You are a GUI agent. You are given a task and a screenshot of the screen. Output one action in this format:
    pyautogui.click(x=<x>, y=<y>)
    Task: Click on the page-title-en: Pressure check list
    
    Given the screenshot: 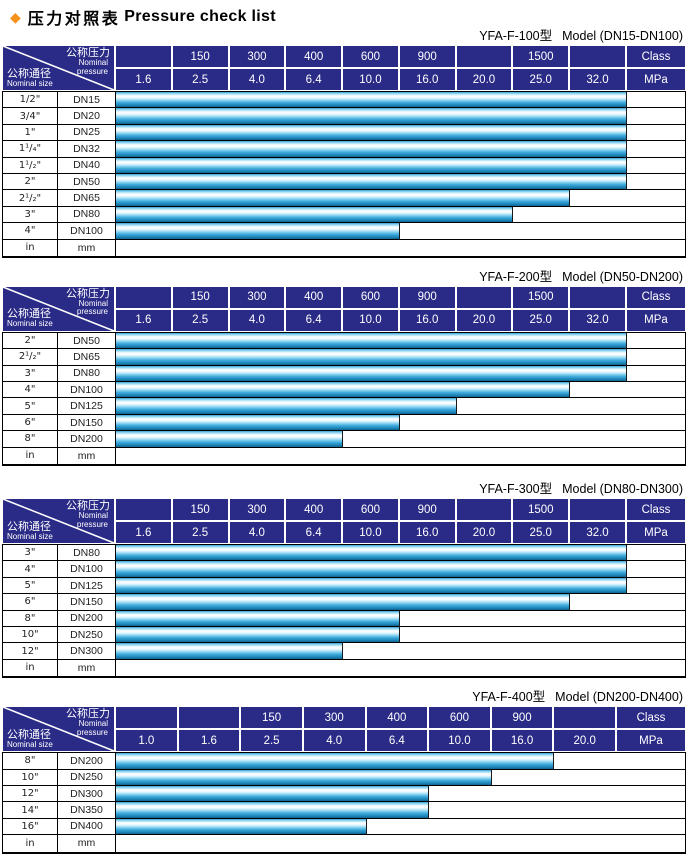 What is the action you would take?
    pyautogui.click(x=200, y=16)
    